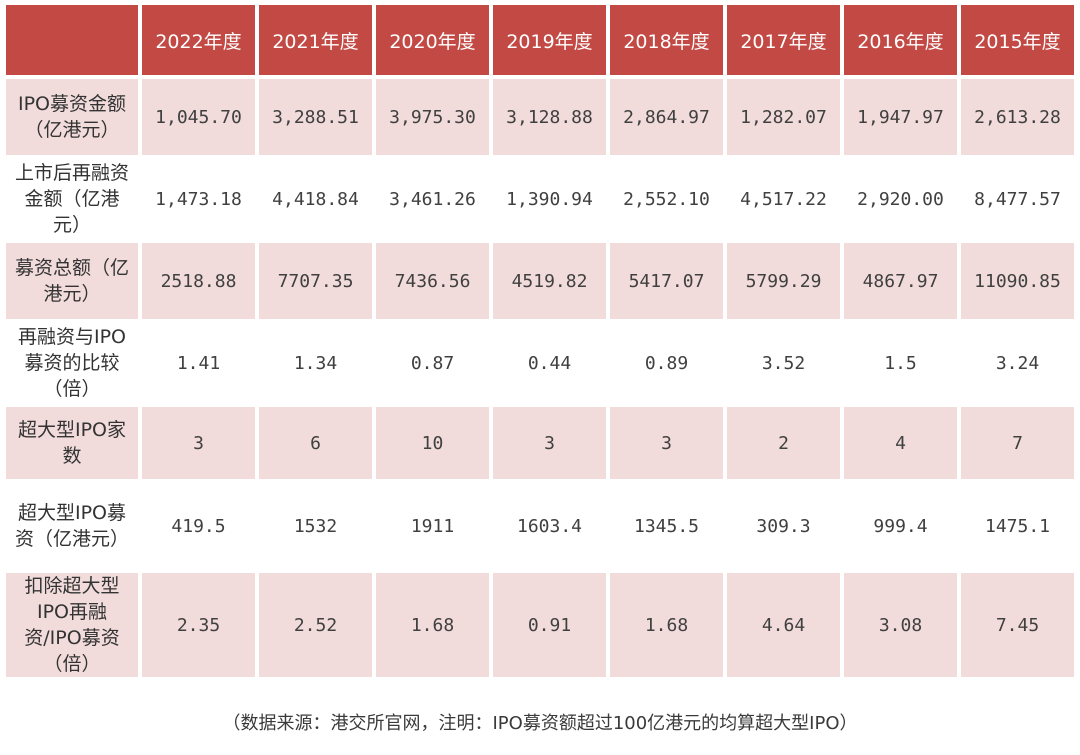 This screenshot has width=1080, height=755. What do you see at coordinates (432, 117) in the screenshot?
I see `table-cell: 3,975.30` at bounding box center [432, 117].